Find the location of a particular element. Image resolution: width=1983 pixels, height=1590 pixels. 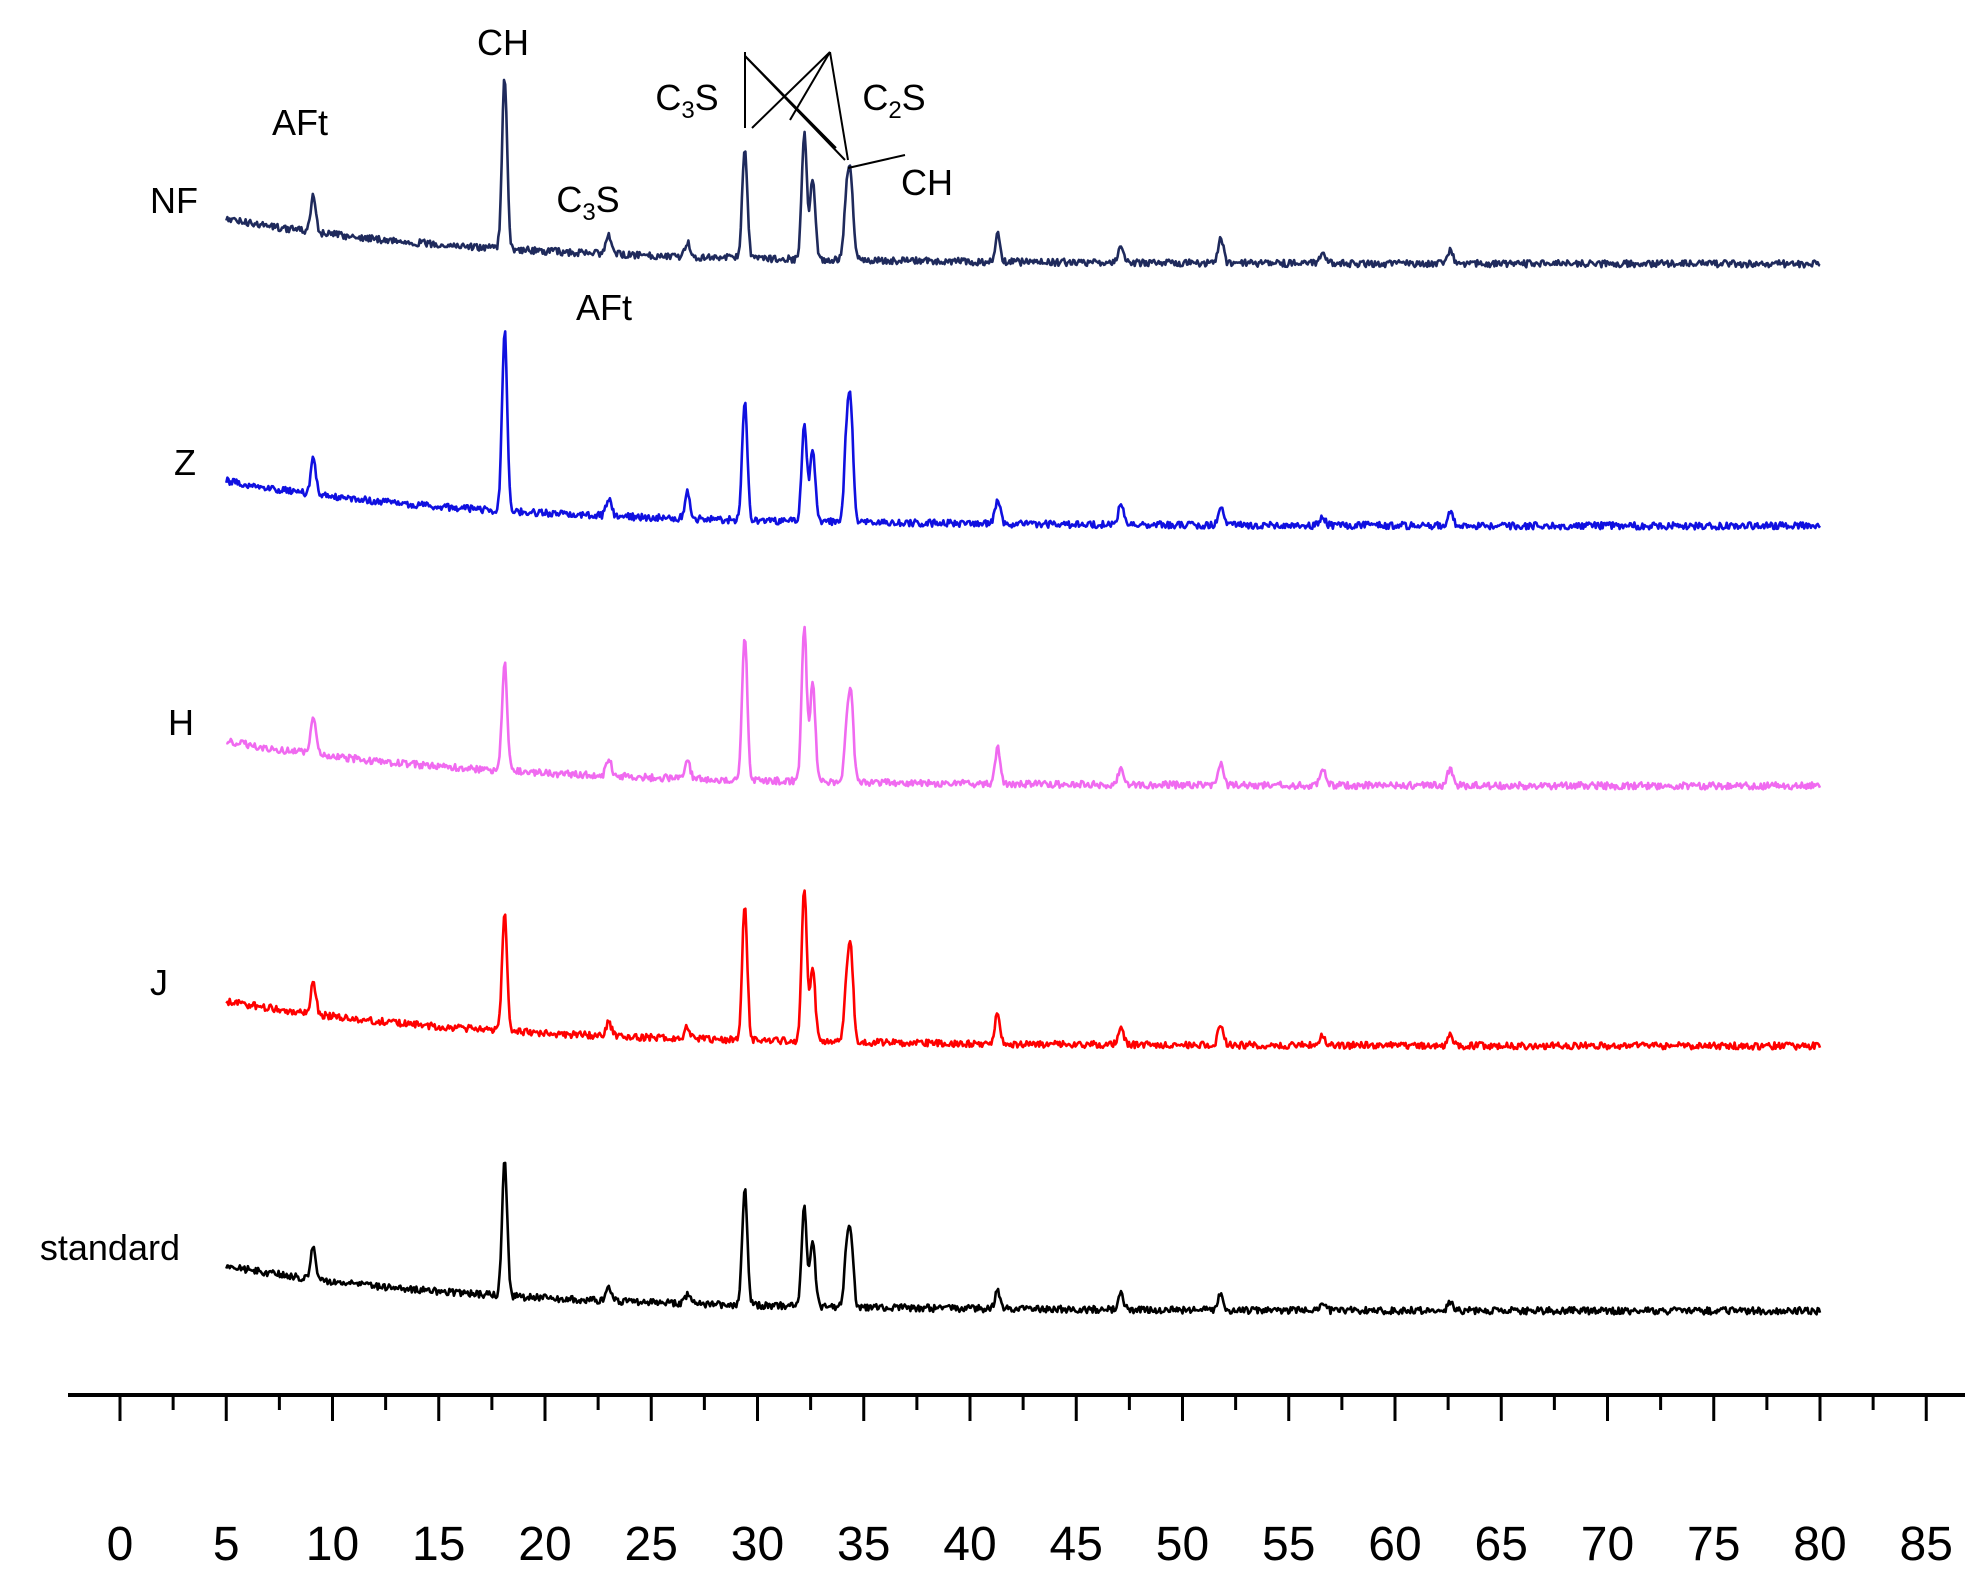

x-tick-label: 25 is located at coordinates (651, 1544).